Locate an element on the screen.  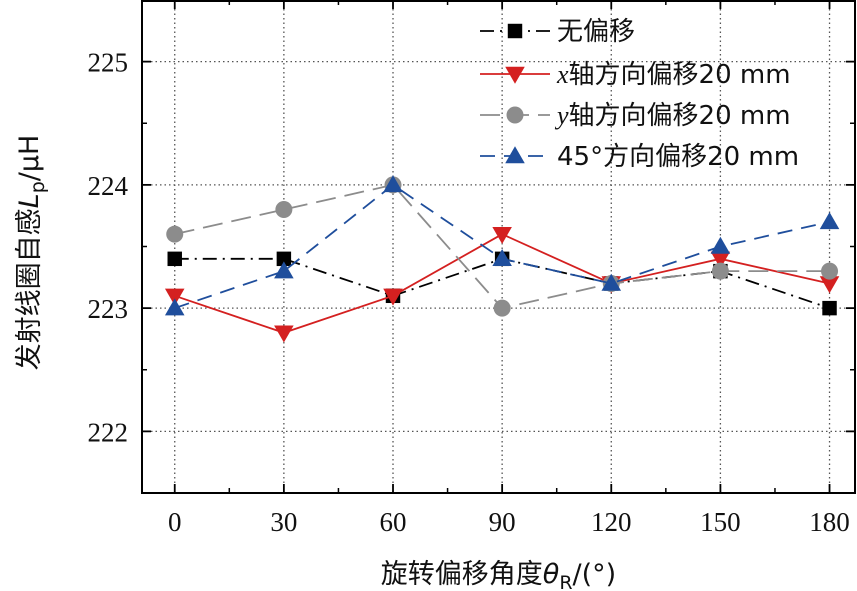
x-axis-title: 旋转偏移角度θR/(°) is located at coordinates (498, 575).